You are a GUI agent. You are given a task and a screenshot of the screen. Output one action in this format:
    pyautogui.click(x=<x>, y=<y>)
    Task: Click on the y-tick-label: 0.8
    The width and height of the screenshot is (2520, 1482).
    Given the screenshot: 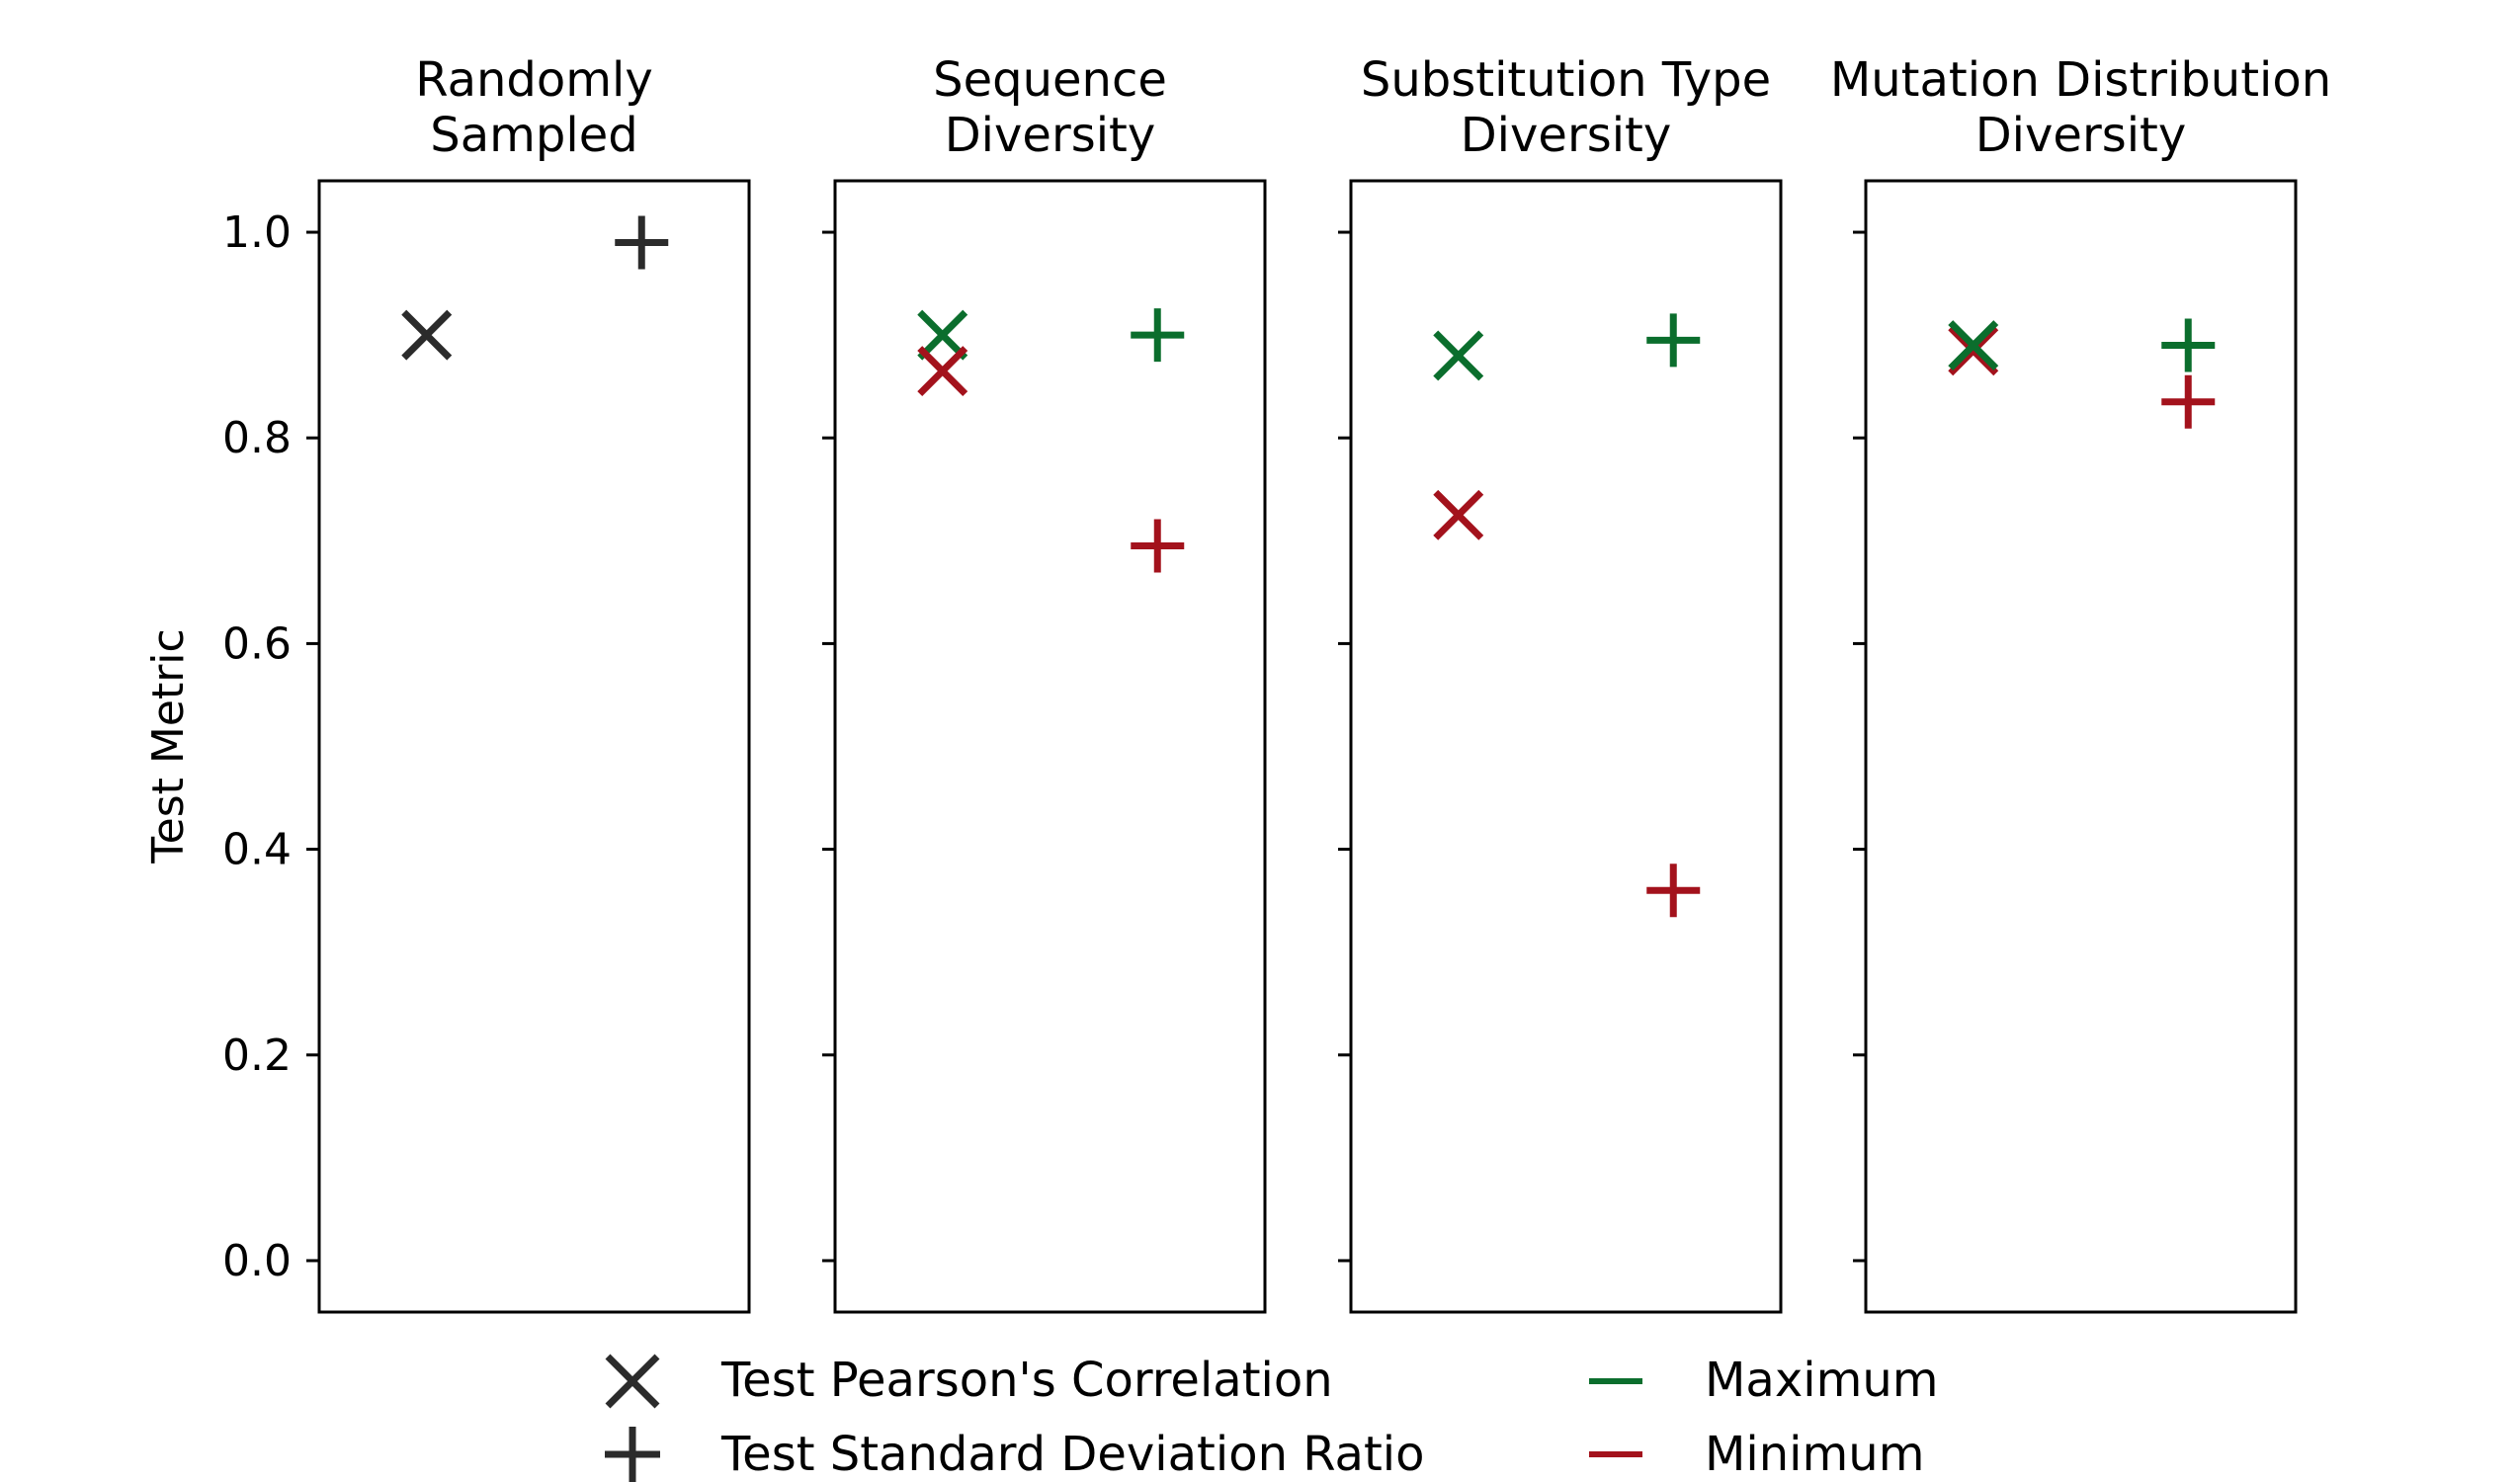 What is the action you would take?
    pyautogui.click(x=257, y=438)
    